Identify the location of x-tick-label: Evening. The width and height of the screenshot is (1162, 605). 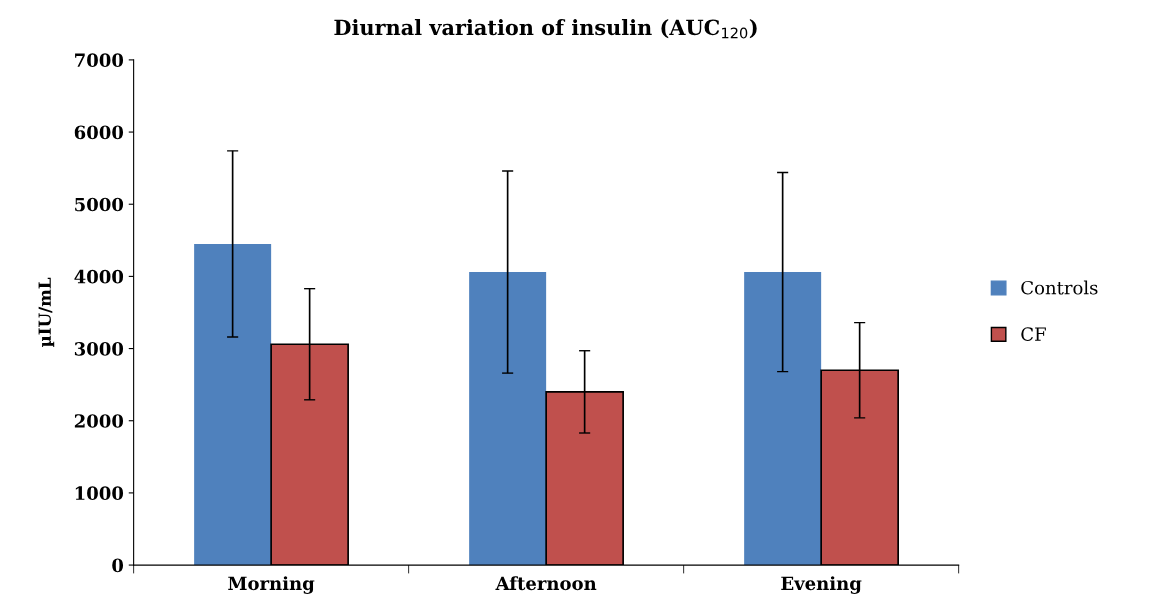
(821, 585).